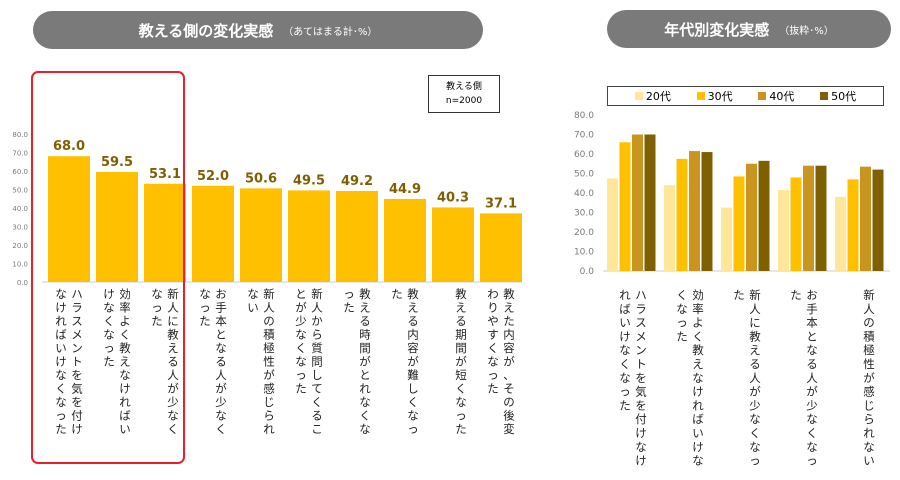 This screenshot has width=900, height=480. What do you see at coordinates (501, 203) in the screenshot?
I see `data-label: 37.1` at bounding box center [501, 203].